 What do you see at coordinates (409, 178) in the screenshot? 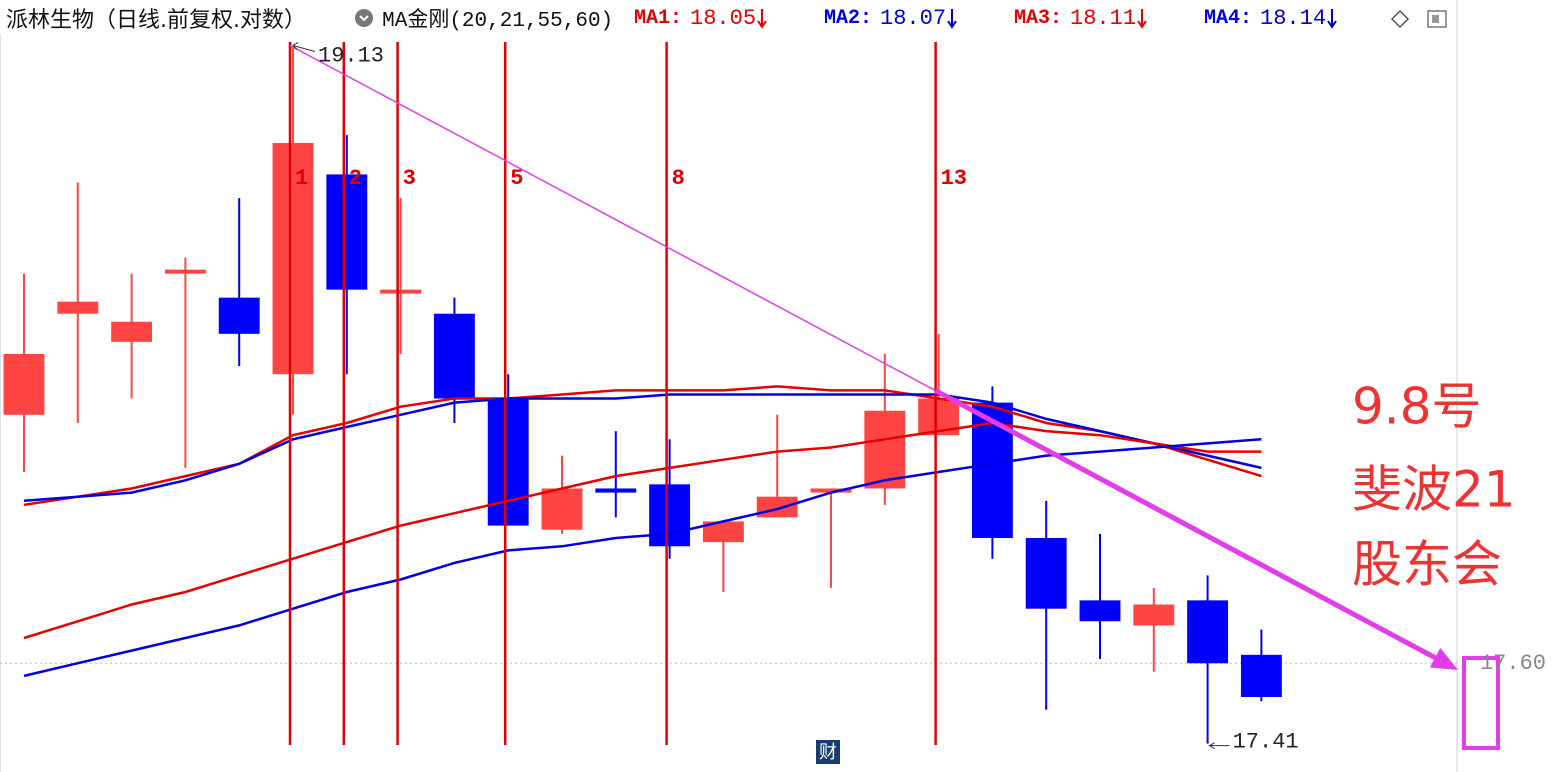
I see `fib-label: 3` at bounding box center [409, 178].